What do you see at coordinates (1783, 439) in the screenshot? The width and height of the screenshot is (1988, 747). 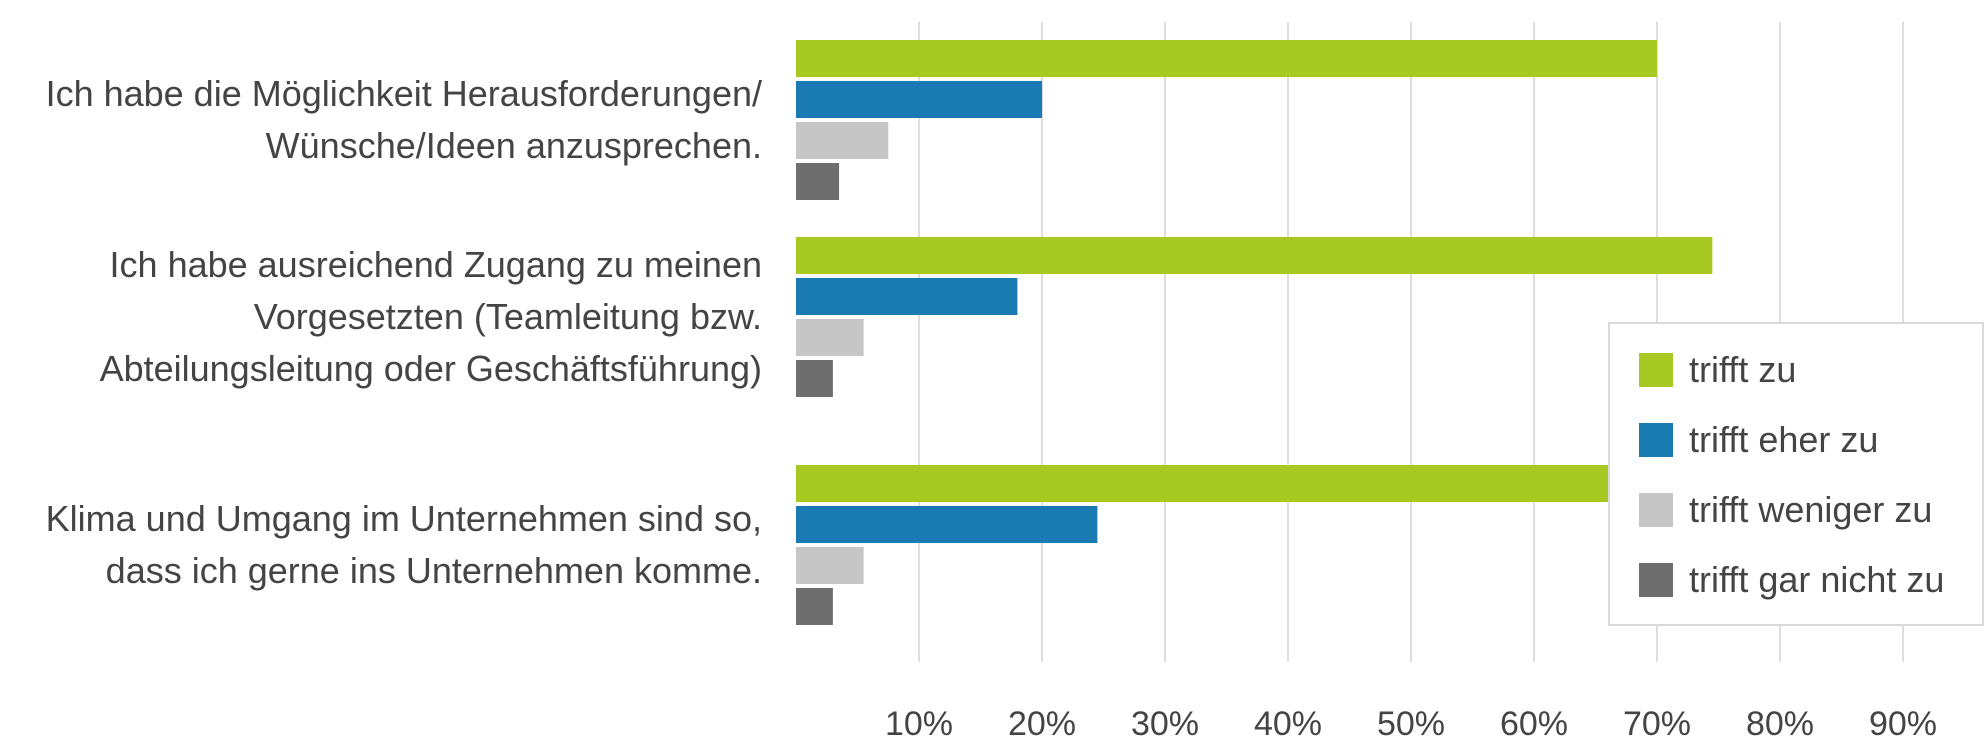 I see `legend-label: trifft eher zu` at bounding box center [1783, 439].